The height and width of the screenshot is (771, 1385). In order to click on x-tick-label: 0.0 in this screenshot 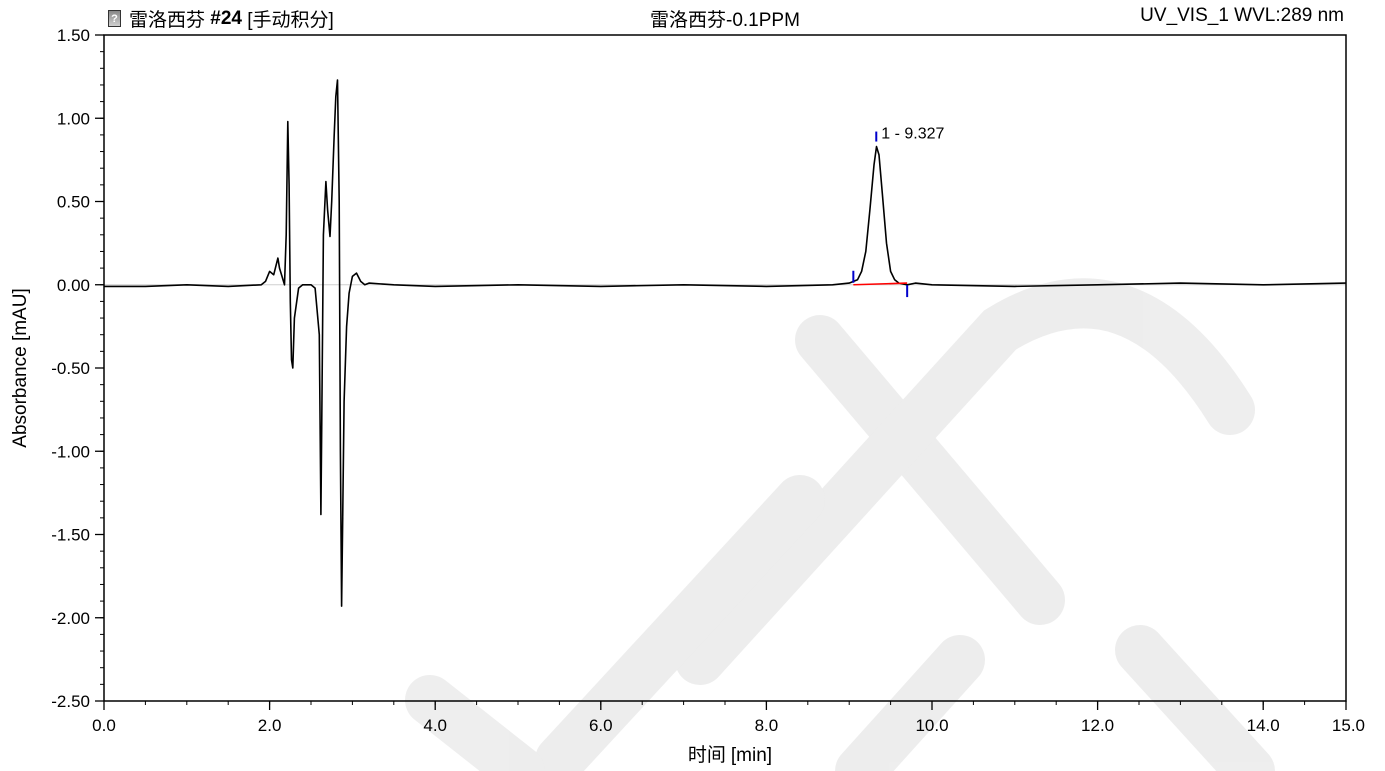, I will do `click(104, 725)`.